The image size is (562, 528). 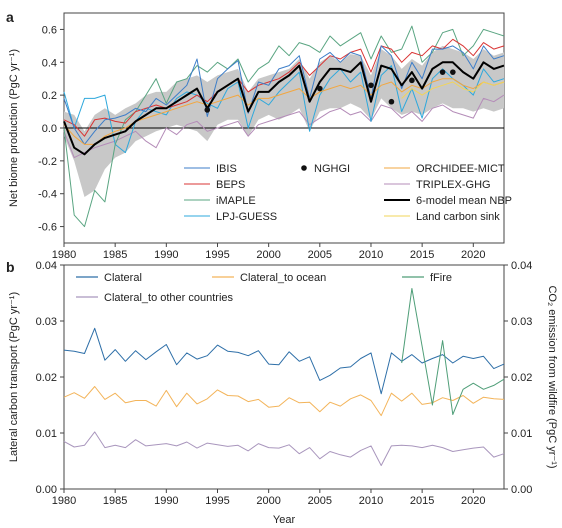 What do you see at coordinates (166, 255) in the screenshot?
I see `panel-a-x-tick-label: 1990` at bounding box center [166, 255].